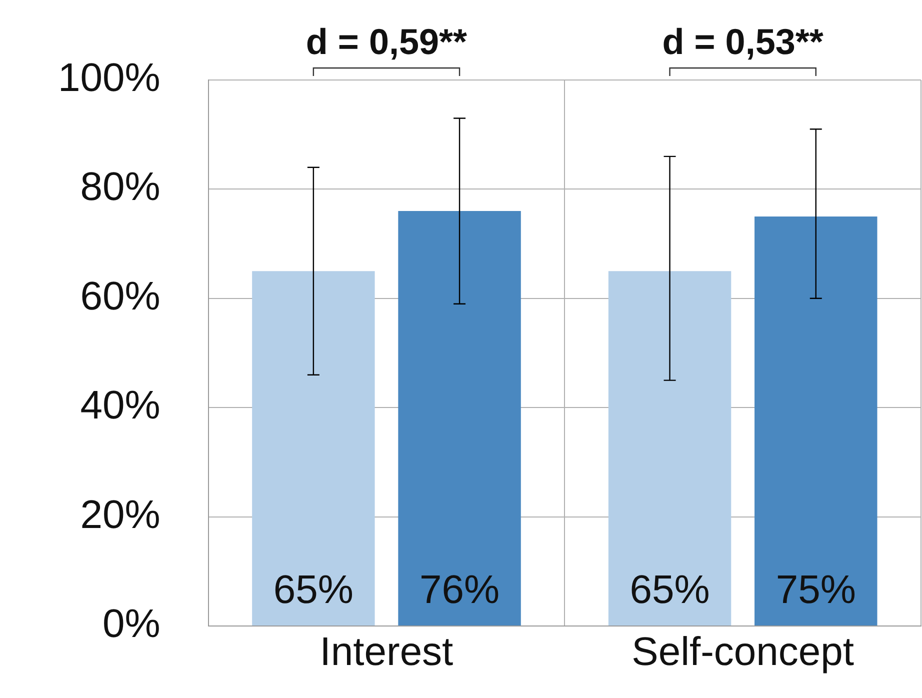 This screenshot has height=698, width=922. Describe the element at coordinates (387, 41) in the screenshot. I see `text: d = 0,59**` at that location.